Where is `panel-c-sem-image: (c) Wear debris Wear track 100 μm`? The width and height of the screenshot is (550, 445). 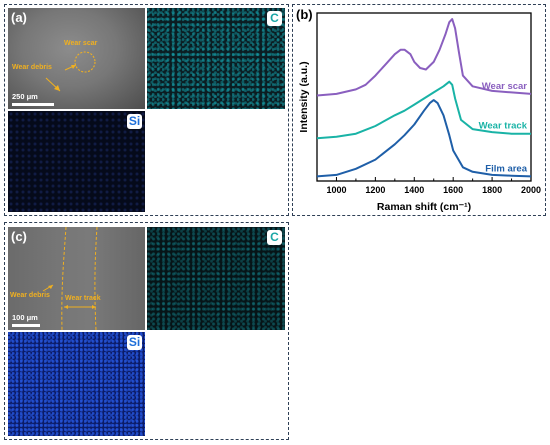 panel-c-sem-image: (c) Wear debris Wear track 100 μm is located at coordinates (76, 278).